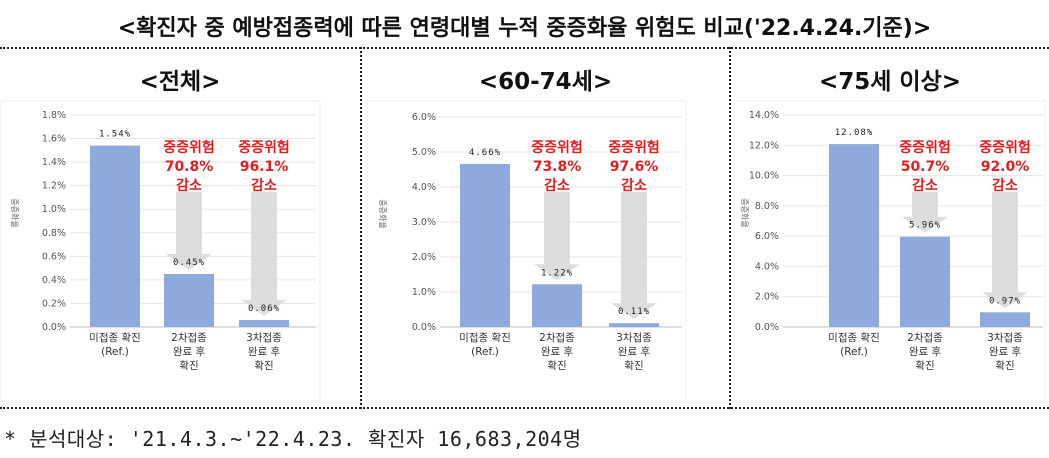 The width and height of the screenshot is (1049, 458). Describe the element at coordinates (925, 167) in the screenshot. I see `reduction-annotation: 50.7%` at that location.